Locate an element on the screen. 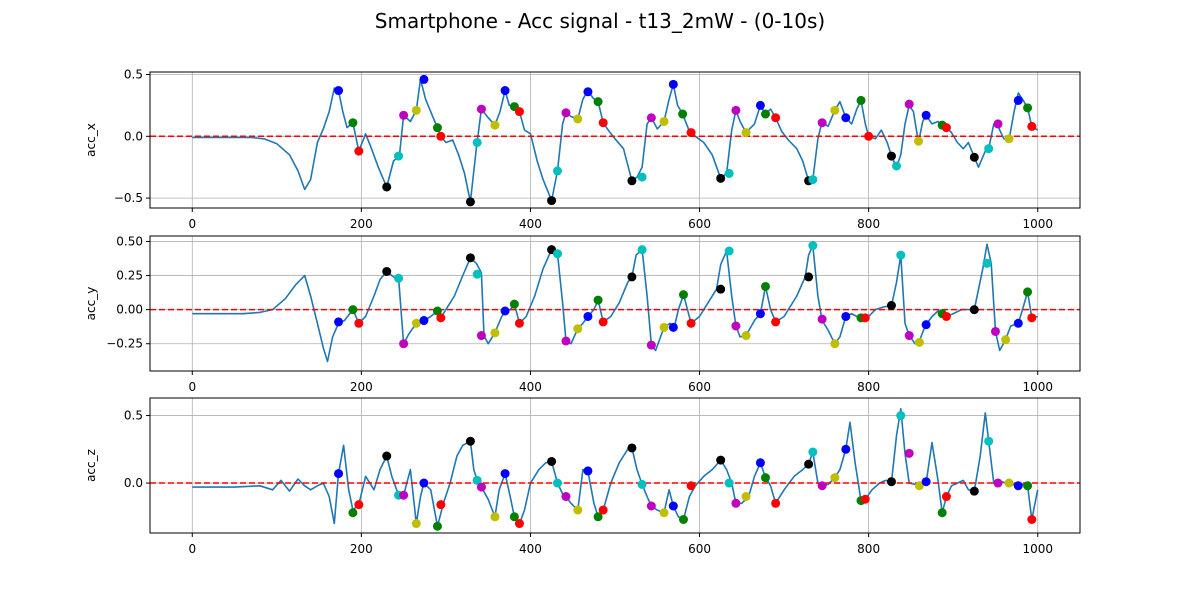  y-tick-label: −0.25 is located at coordinates (124, 344).